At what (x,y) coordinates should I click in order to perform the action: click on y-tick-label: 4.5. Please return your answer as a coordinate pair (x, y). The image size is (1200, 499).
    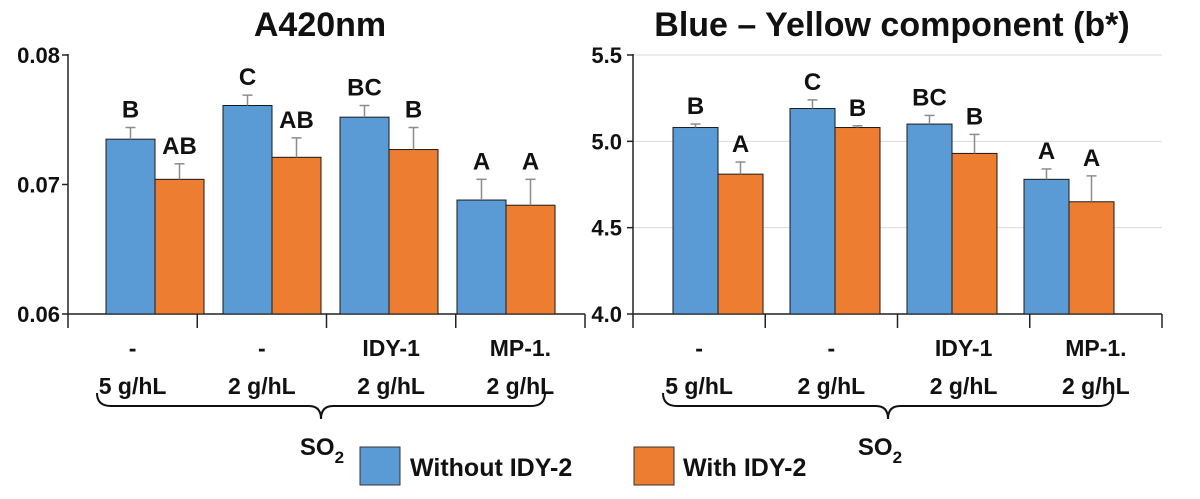
    Looking at the image, I should click on (606, 228).